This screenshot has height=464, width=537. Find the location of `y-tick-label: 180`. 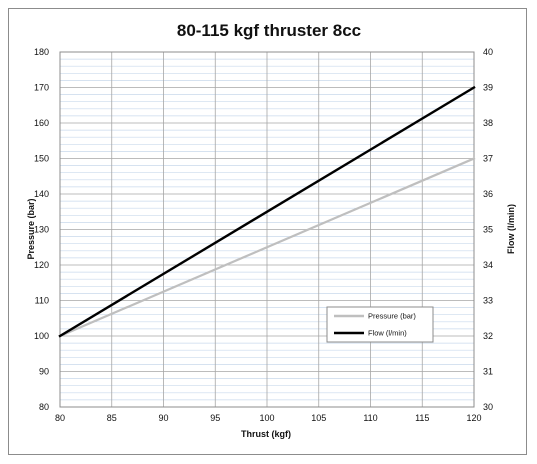

y-tick-label: 180 is located at coordinates (41, 52).